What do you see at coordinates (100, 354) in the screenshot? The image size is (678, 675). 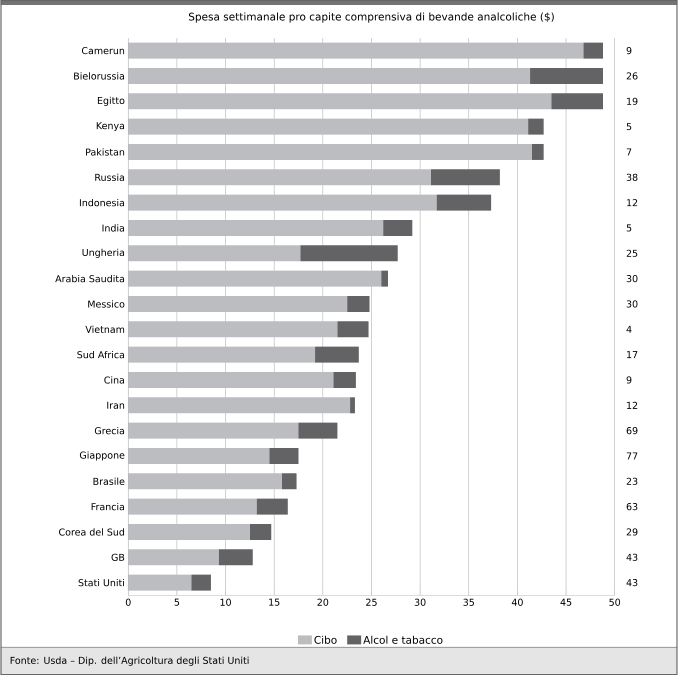 I see `y-tick-label: Sud Africa` at bounding box center [100, 354].